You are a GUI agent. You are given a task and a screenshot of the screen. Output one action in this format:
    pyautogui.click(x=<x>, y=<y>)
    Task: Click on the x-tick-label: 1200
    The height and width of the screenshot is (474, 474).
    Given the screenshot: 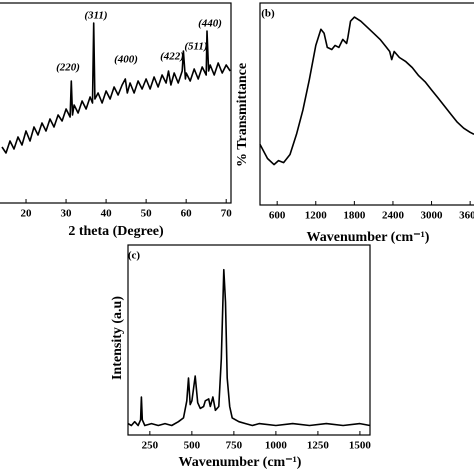 What is the action you would take?
    pyautogui.click(x=316, y=216)
    